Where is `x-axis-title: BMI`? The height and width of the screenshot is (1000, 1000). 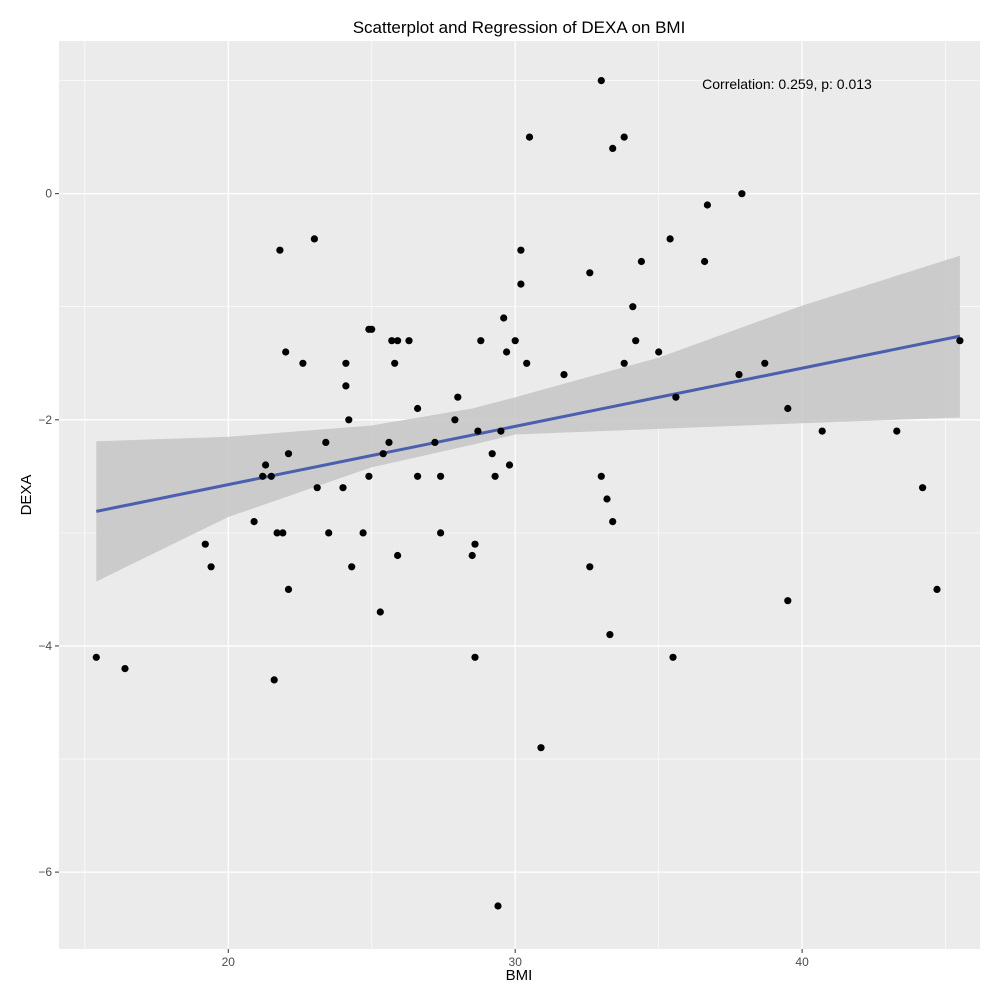
x-axis-title: BMI is located at coordinates (519, 975).